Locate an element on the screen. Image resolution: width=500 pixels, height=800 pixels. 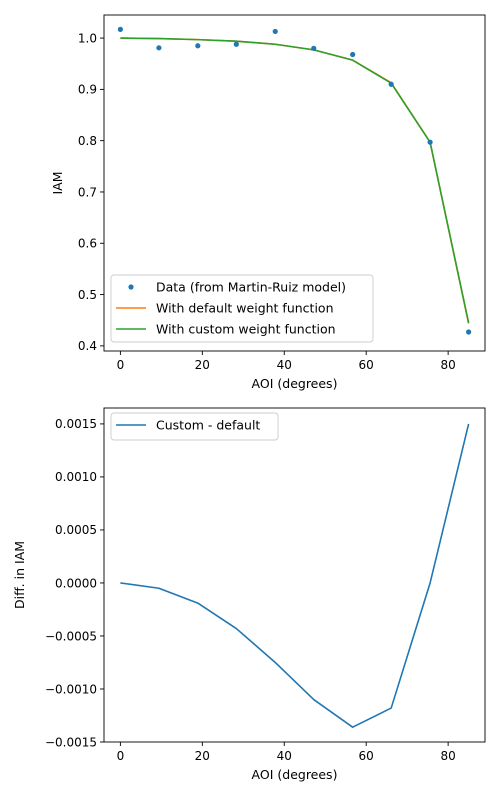
chart-0-legend-label-1: With default weight function is located at coordinates (245, 308).